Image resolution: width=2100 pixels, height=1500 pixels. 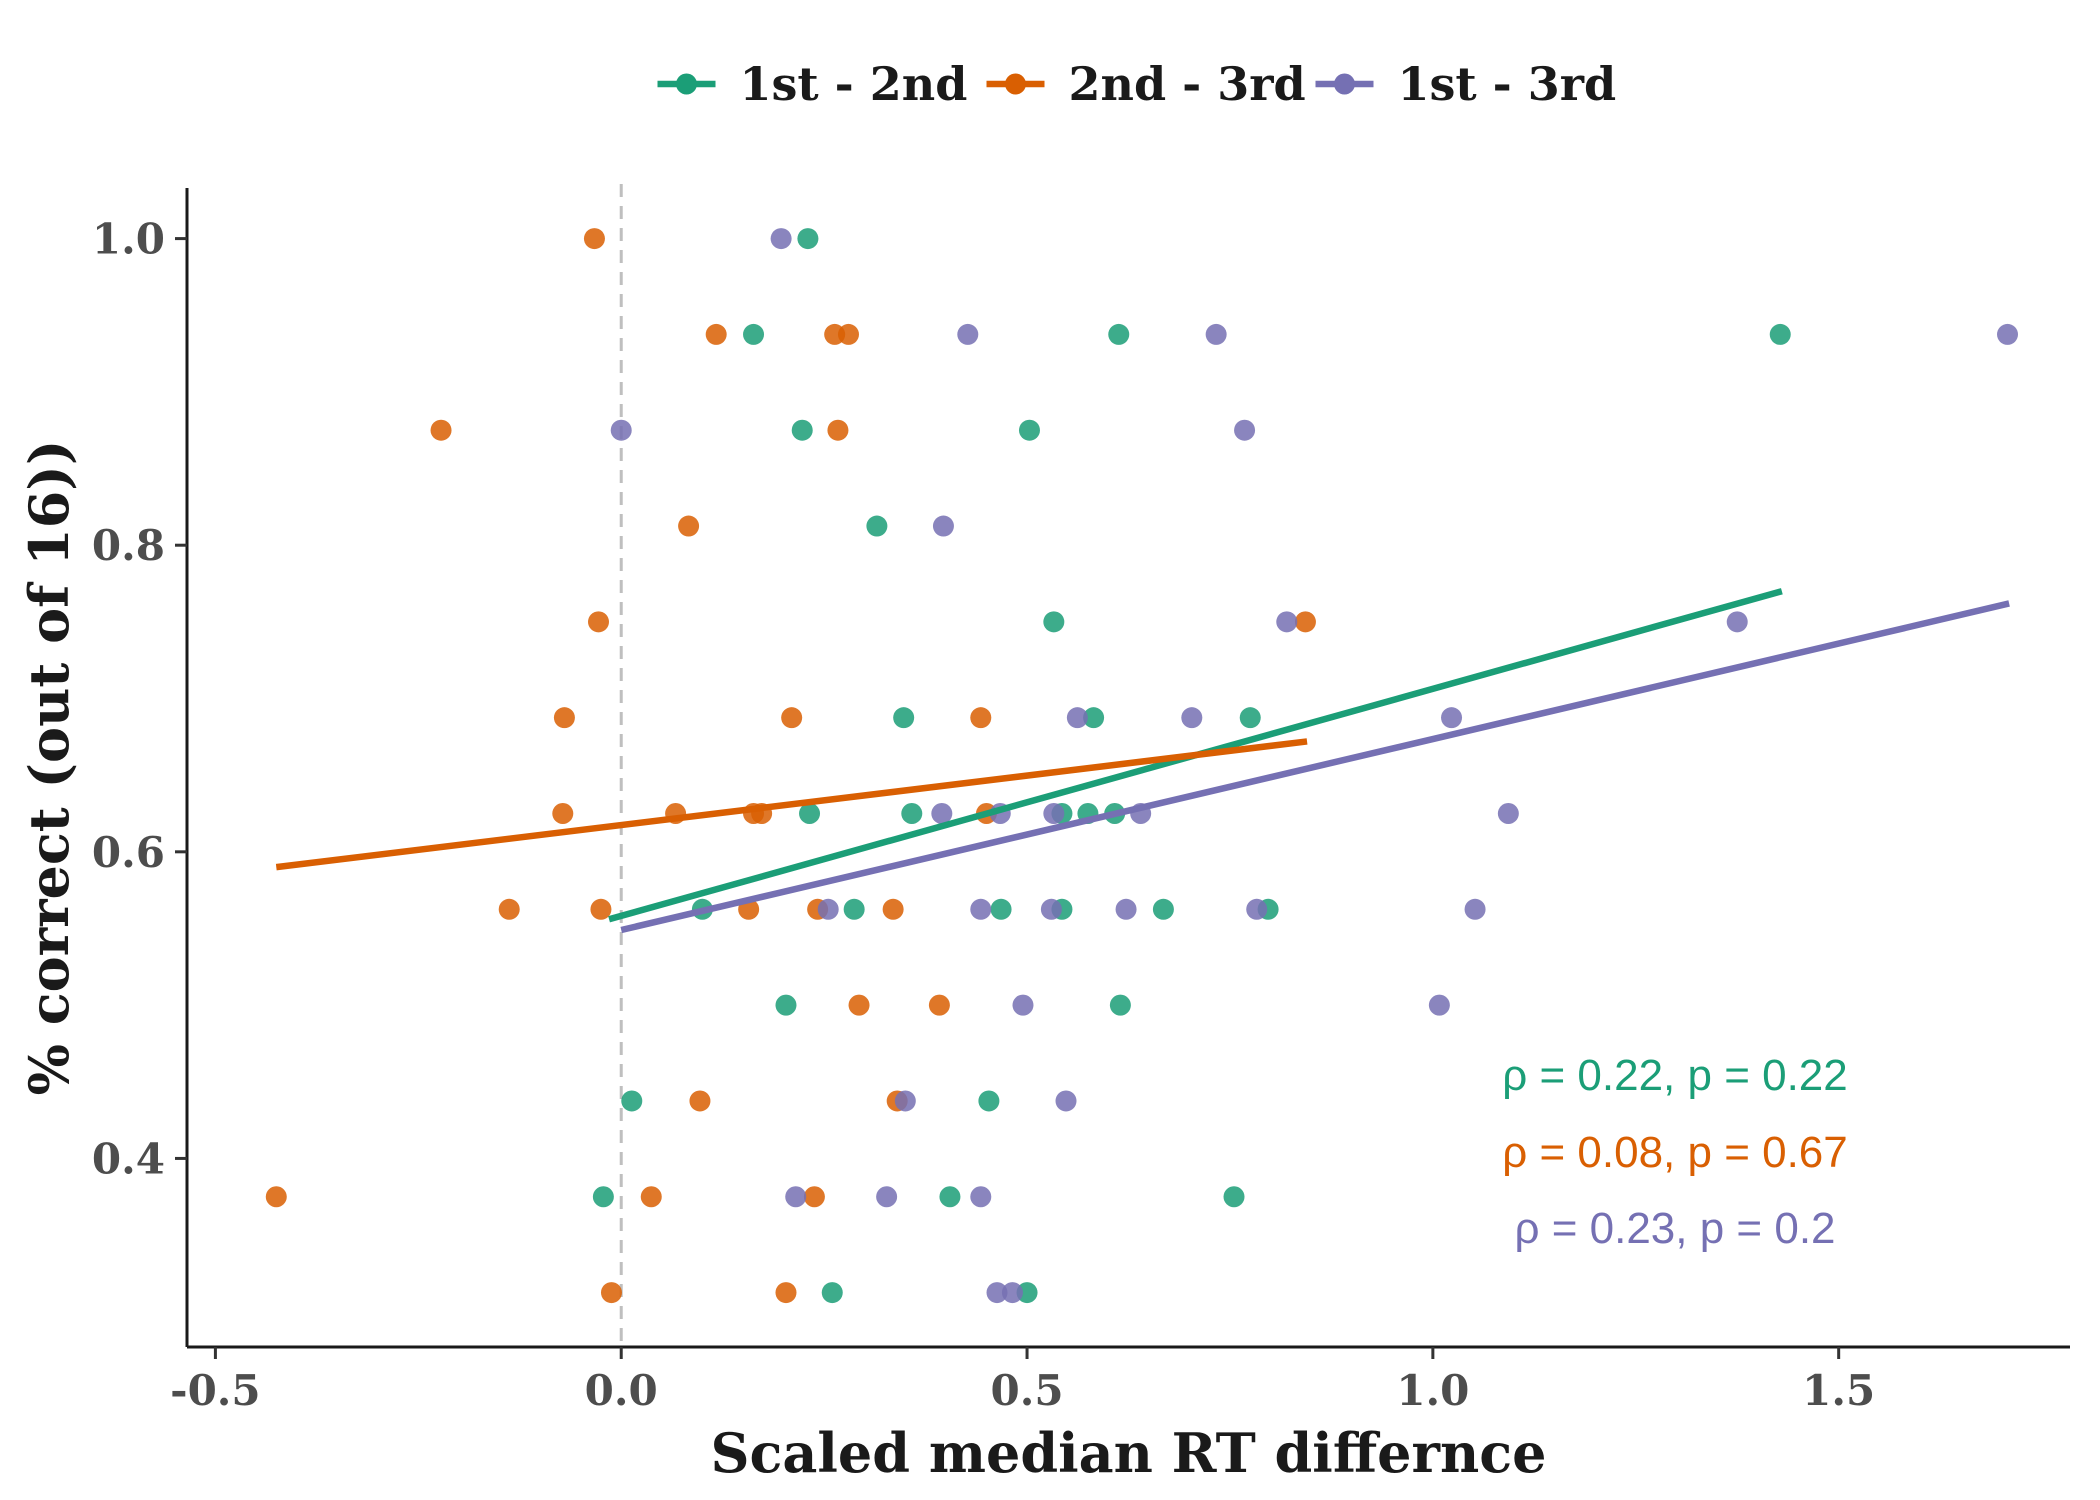 I want to click on y-tick-label: 0.8, so click(x=128, y=545).